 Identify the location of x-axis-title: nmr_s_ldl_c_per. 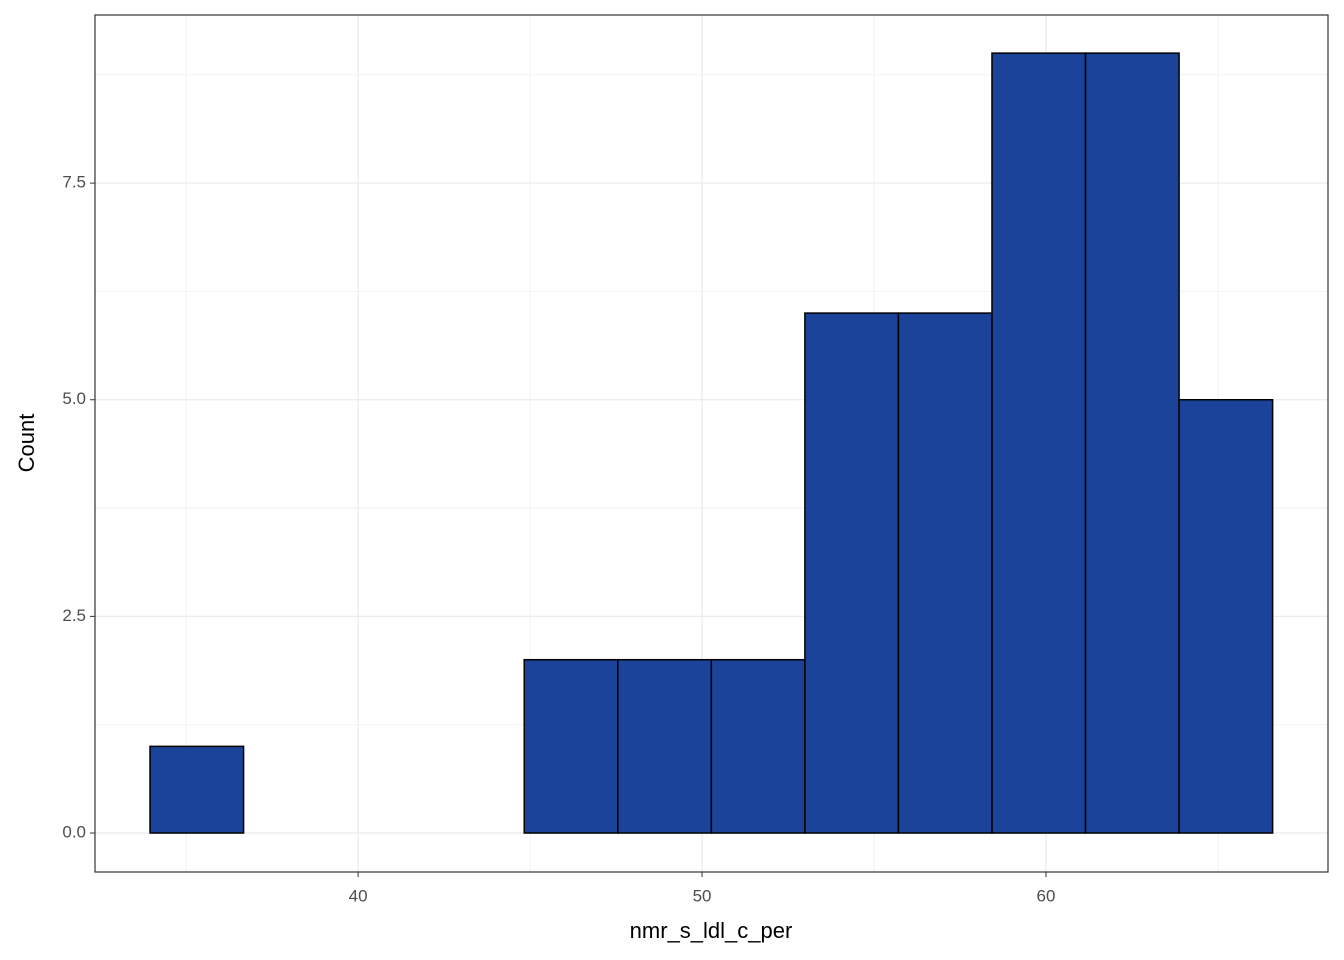
(711, 930).